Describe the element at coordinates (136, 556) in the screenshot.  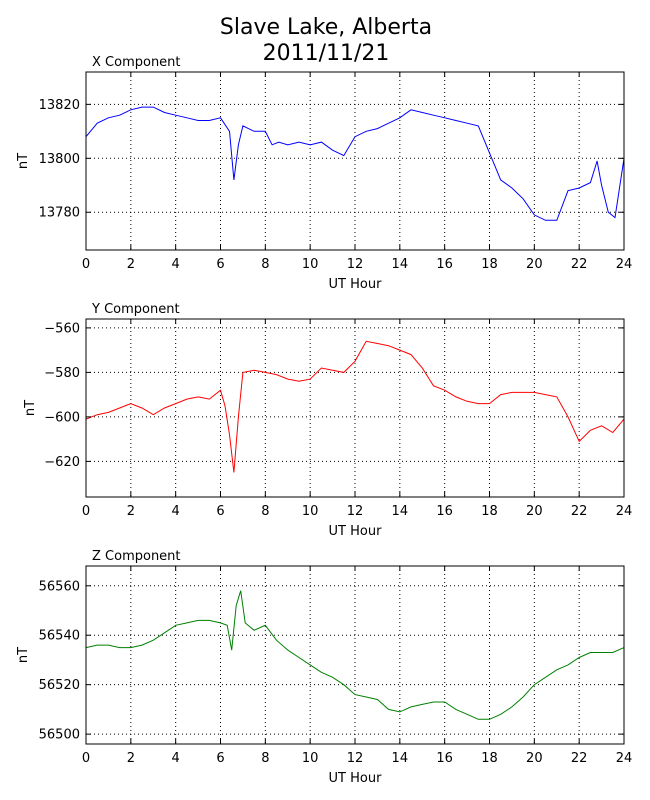
I see `panel-title: Z Component` at that location.